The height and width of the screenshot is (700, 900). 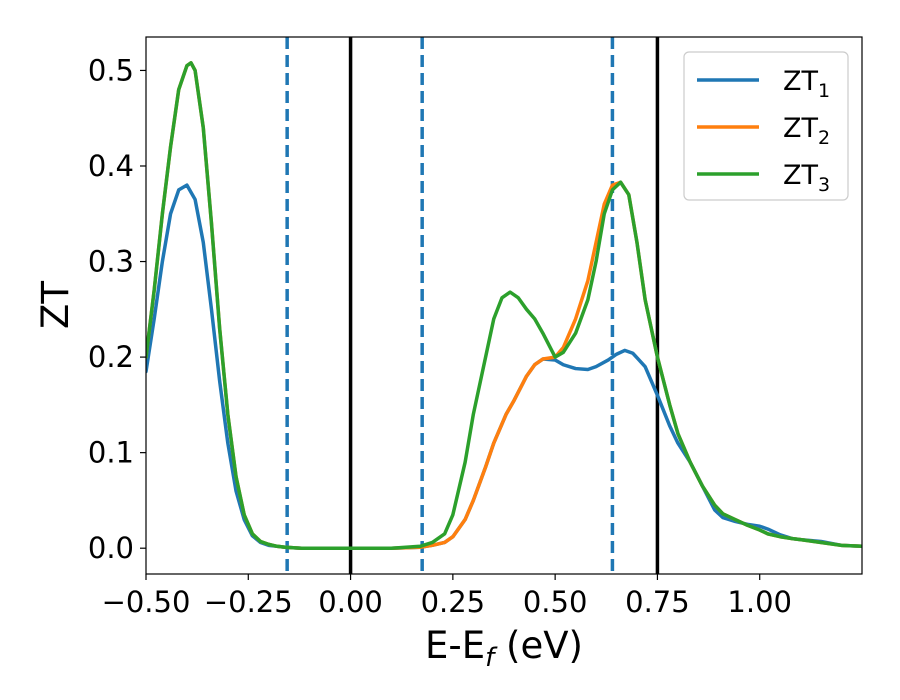 What do you see at coordinates (146, 602) in the screenshot?
I see `x-tick-label: −0.50` at bounding box center [146, 602].